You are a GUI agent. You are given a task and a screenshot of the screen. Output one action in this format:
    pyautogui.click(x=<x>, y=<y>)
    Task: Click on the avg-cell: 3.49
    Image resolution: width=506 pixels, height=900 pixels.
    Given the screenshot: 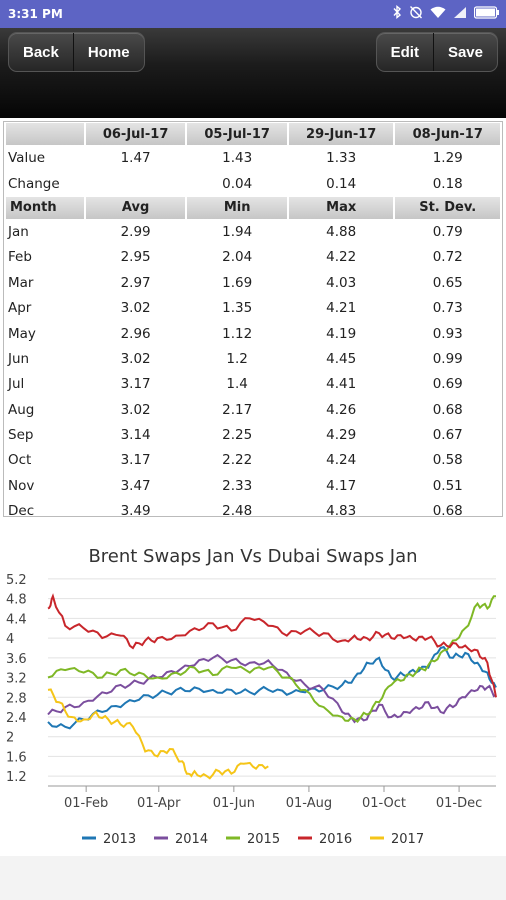 What is the action you would take?
    pyautogui.click(x=135, y=511)
    